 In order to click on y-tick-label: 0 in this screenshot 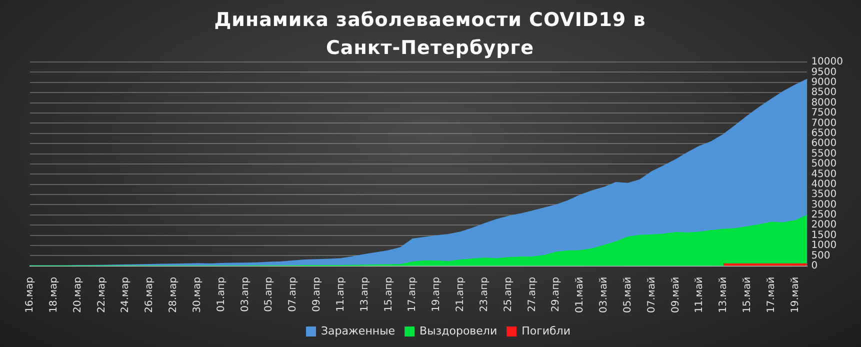, I will do `click(814, 266)`.